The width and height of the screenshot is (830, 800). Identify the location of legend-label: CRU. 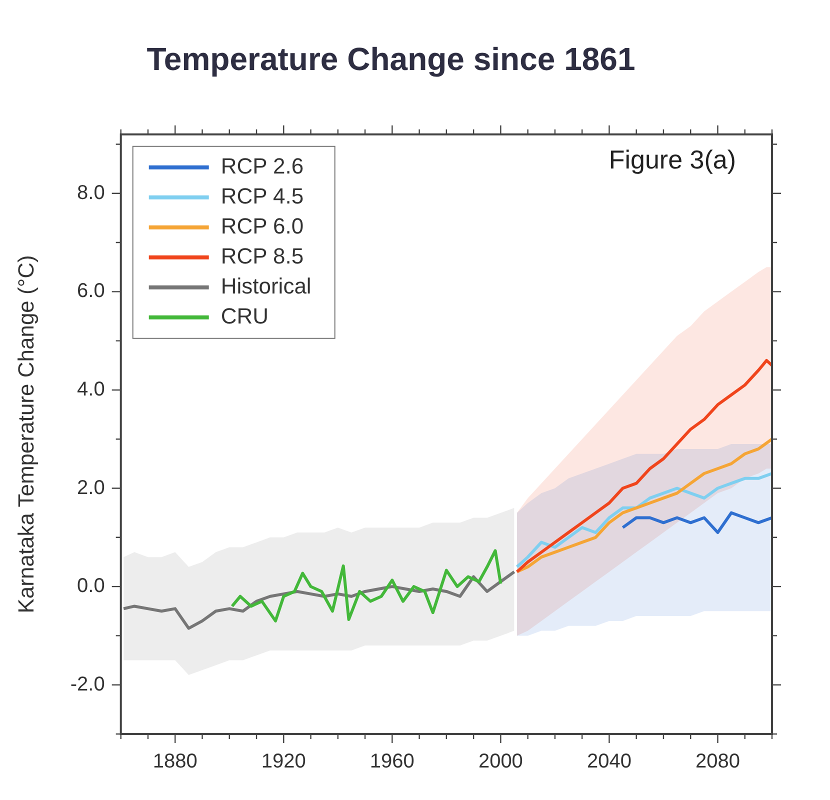
(244, 315).